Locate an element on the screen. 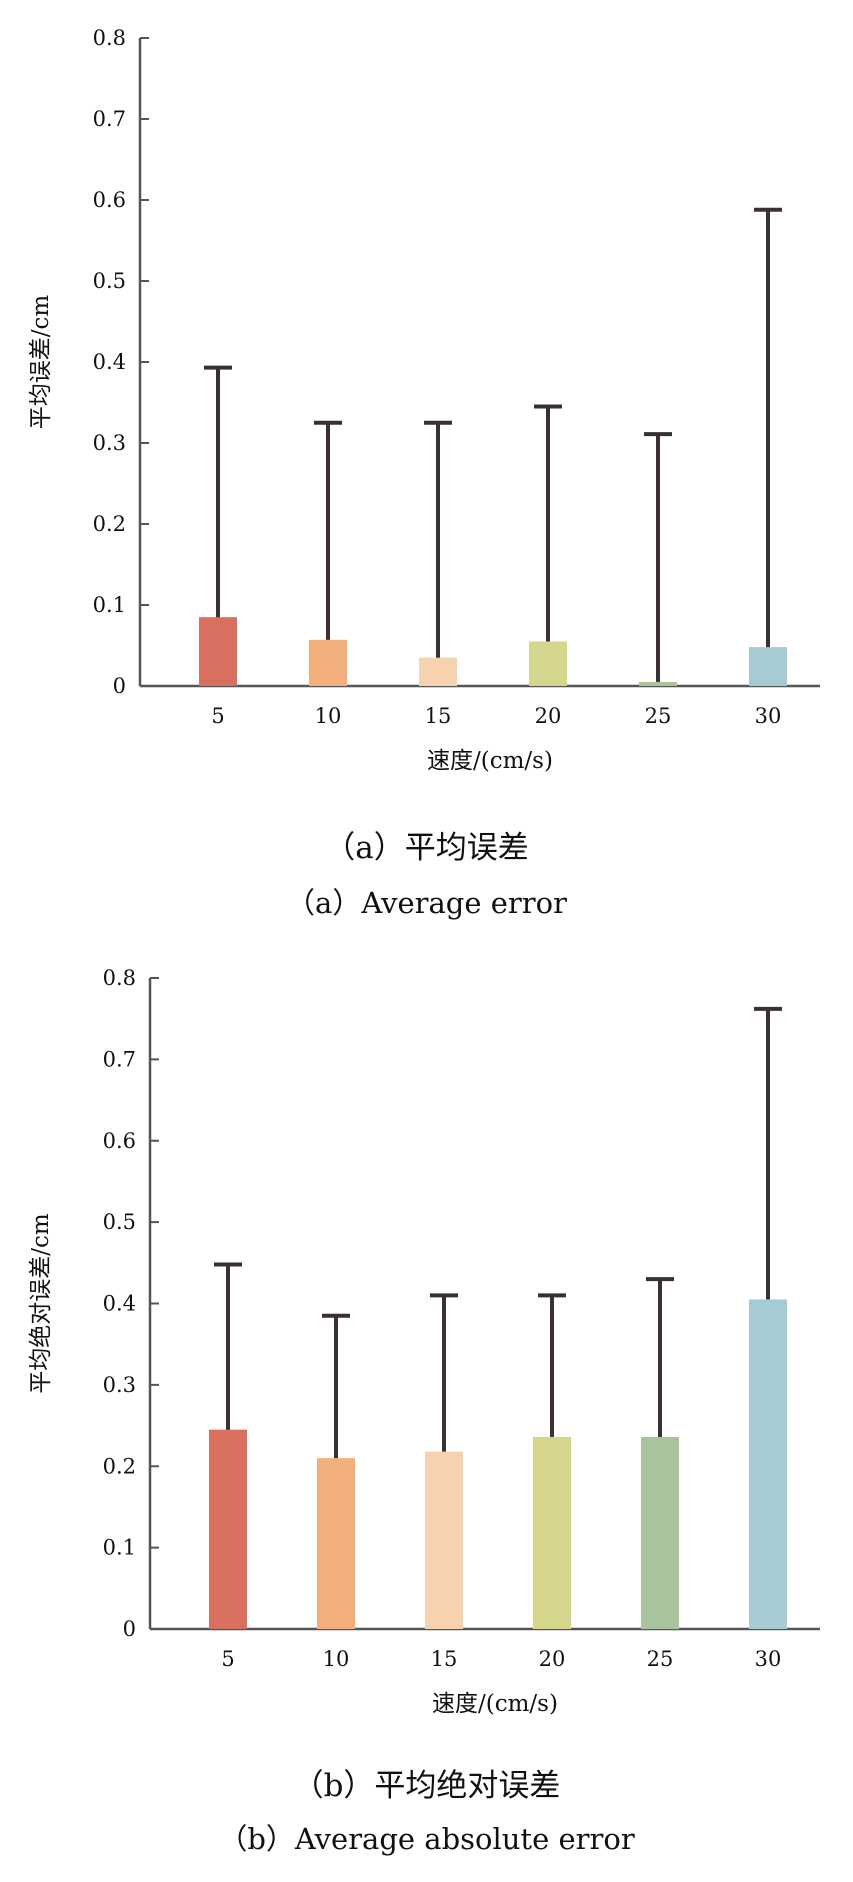 The width and height of the screenshot is (853, 1882). caption-b-en: （b）Average absolute error is located at coordinates (426, 1839).